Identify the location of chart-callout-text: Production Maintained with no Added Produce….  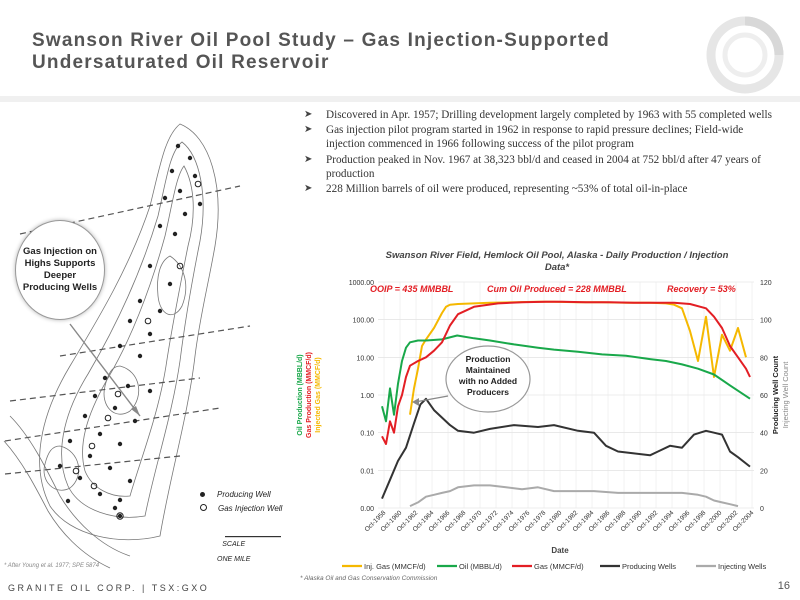
(487, 375).